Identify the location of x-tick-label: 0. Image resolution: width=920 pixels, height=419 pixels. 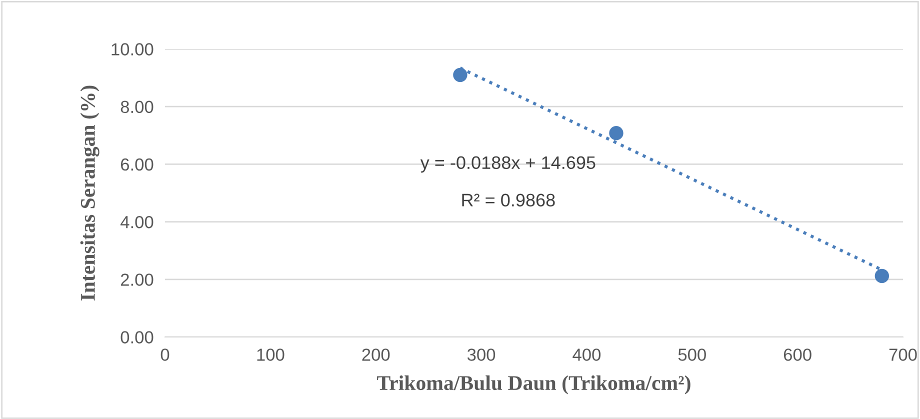
(165, 354).